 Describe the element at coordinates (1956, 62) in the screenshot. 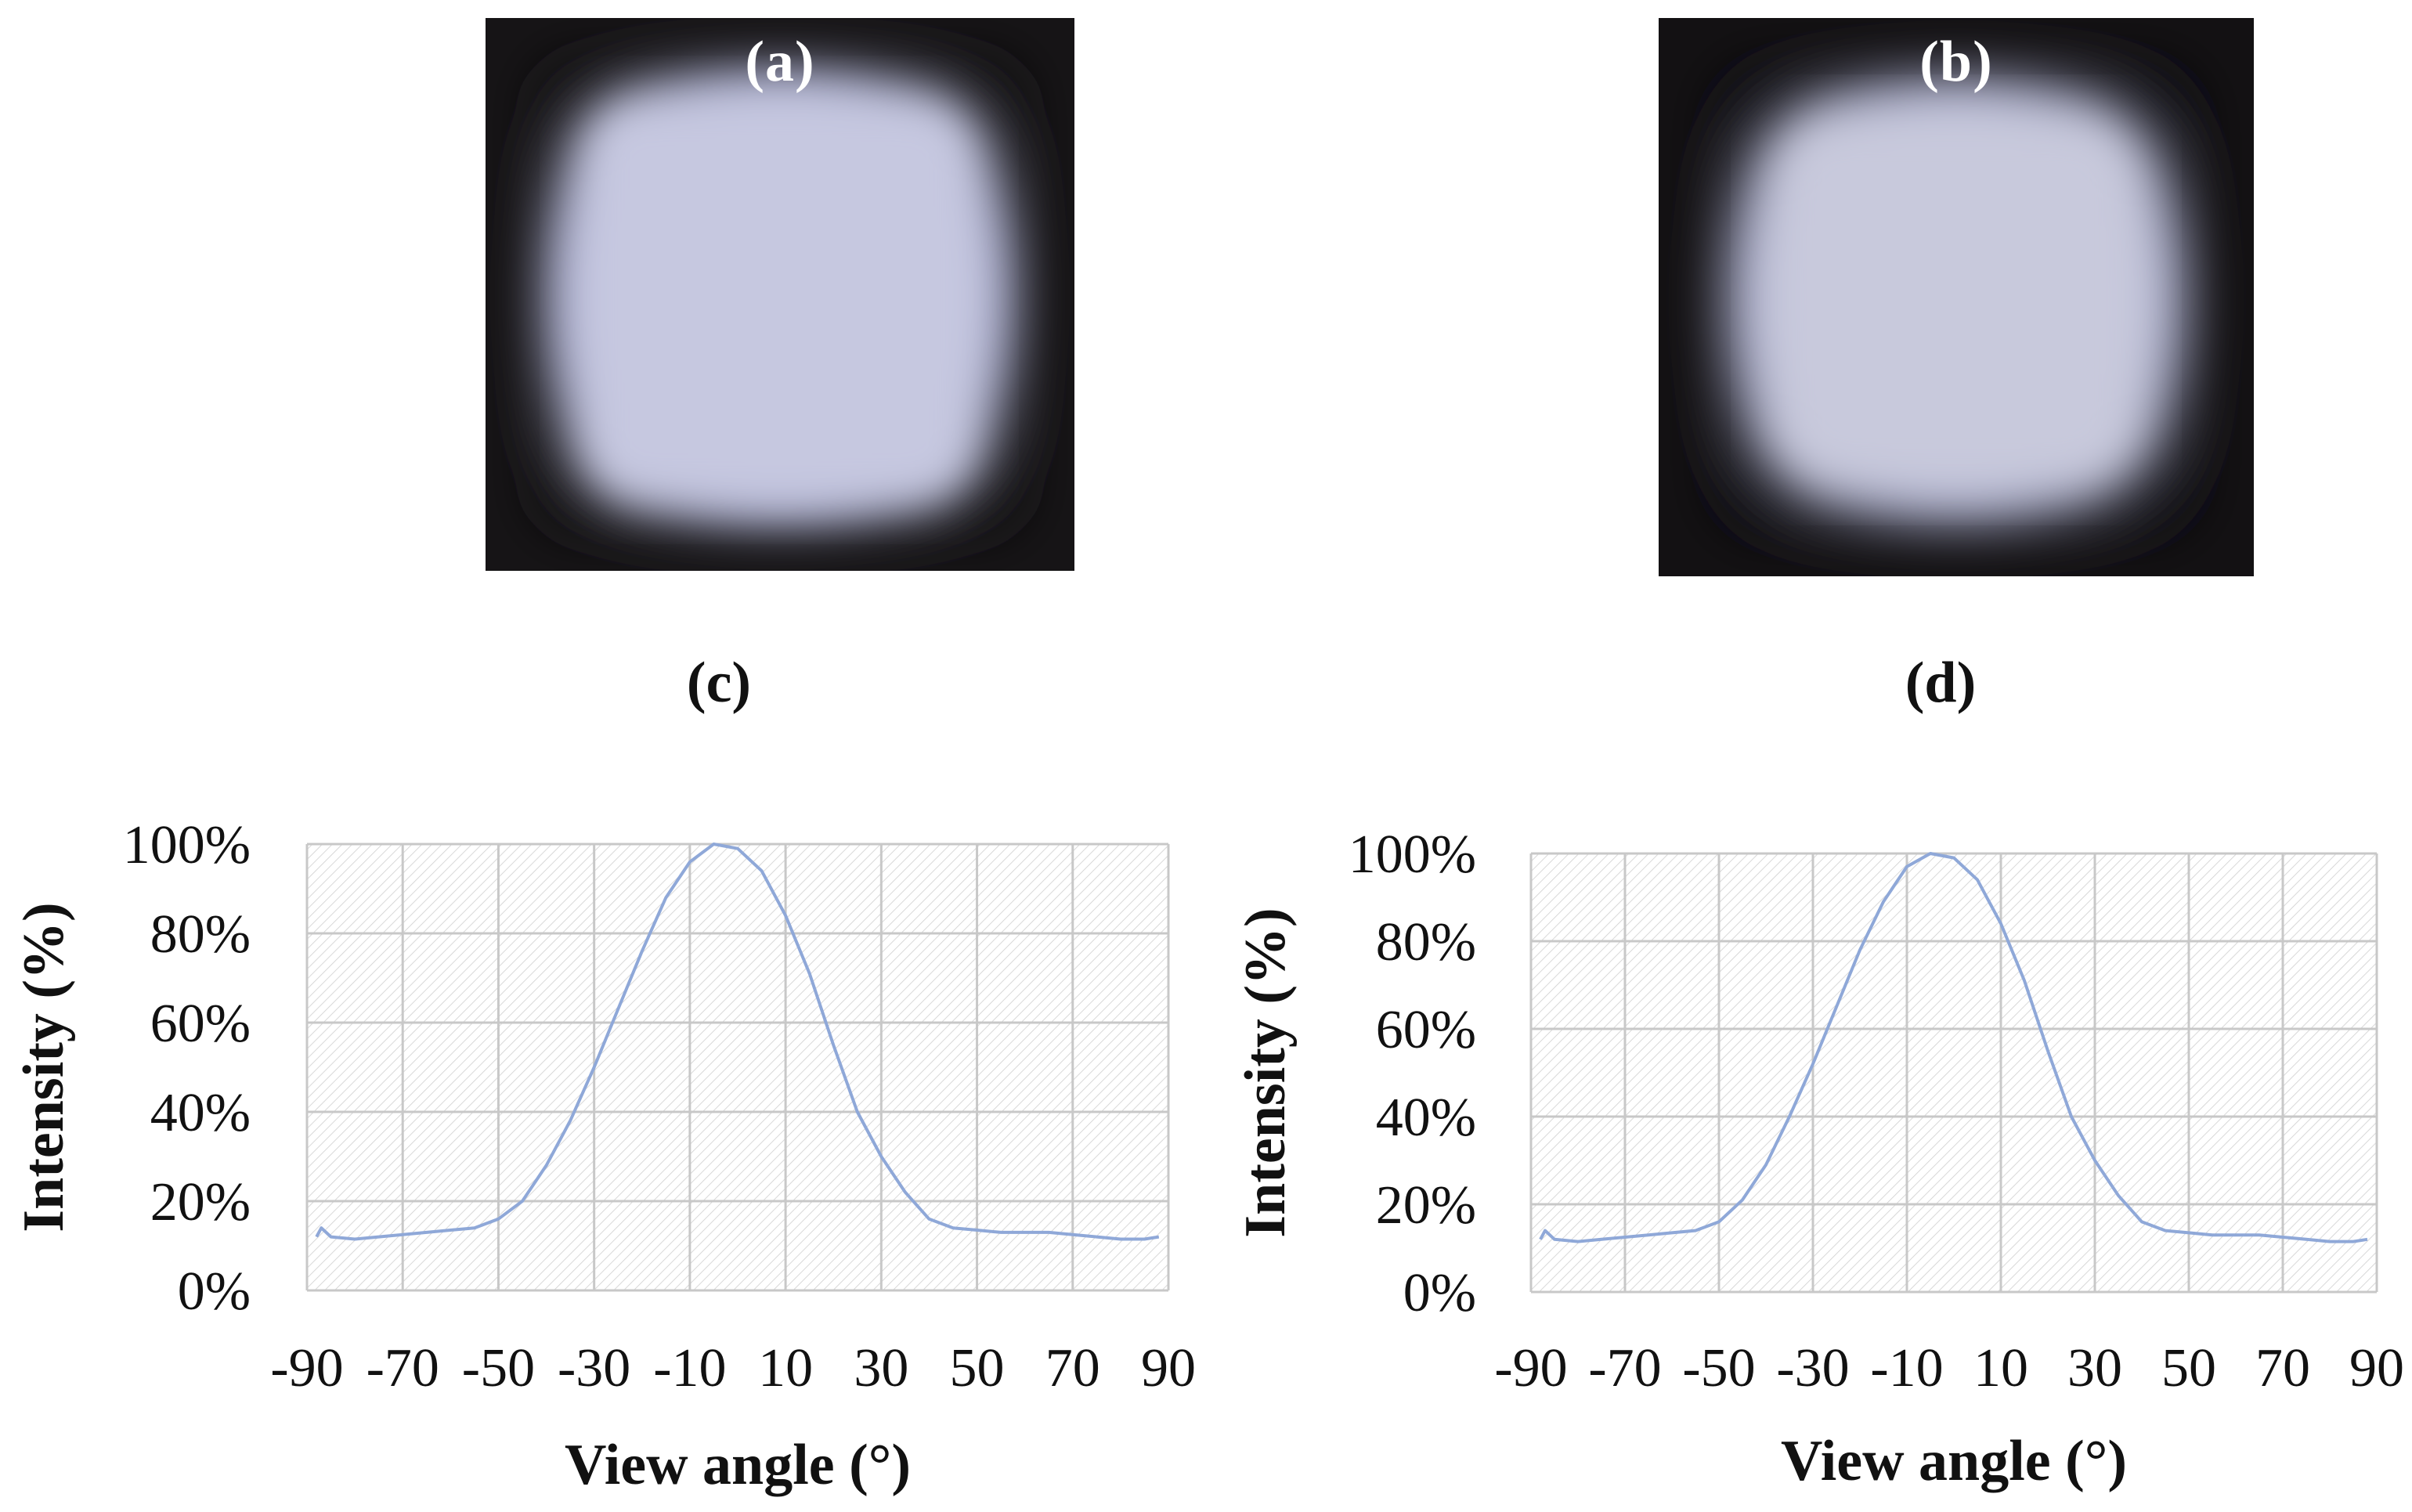

I see `photo-label-b: (b)` at that location.